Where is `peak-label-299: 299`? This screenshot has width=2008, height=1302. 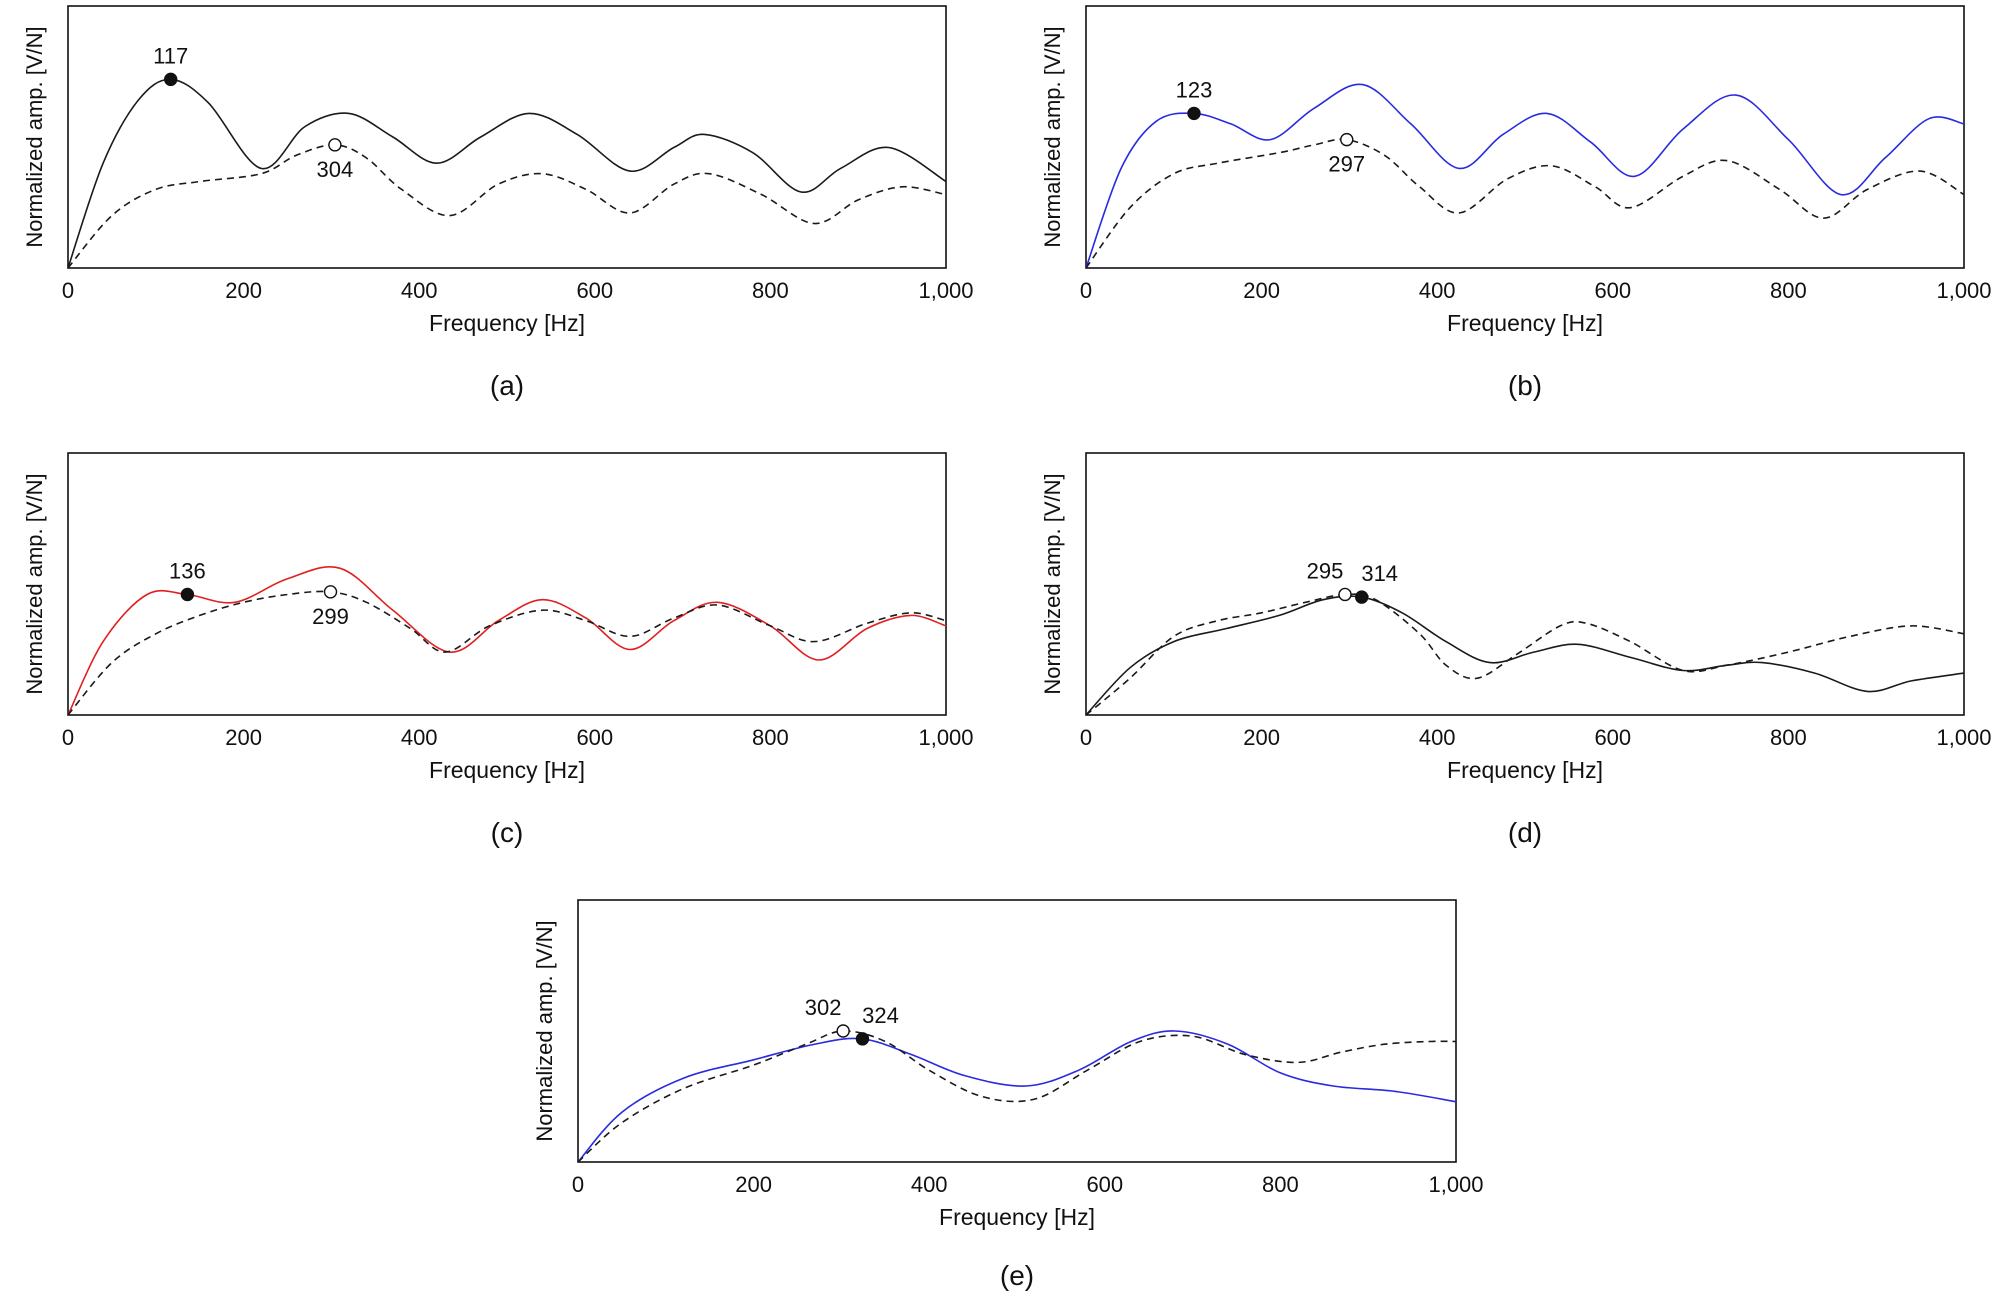
peak-label-299: 299 is located at coordinates (330, 616).